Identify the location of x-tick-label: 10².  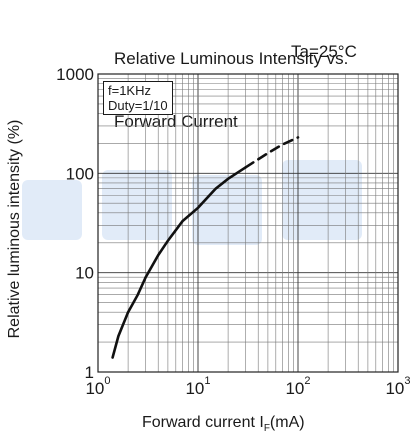
(297, 386).